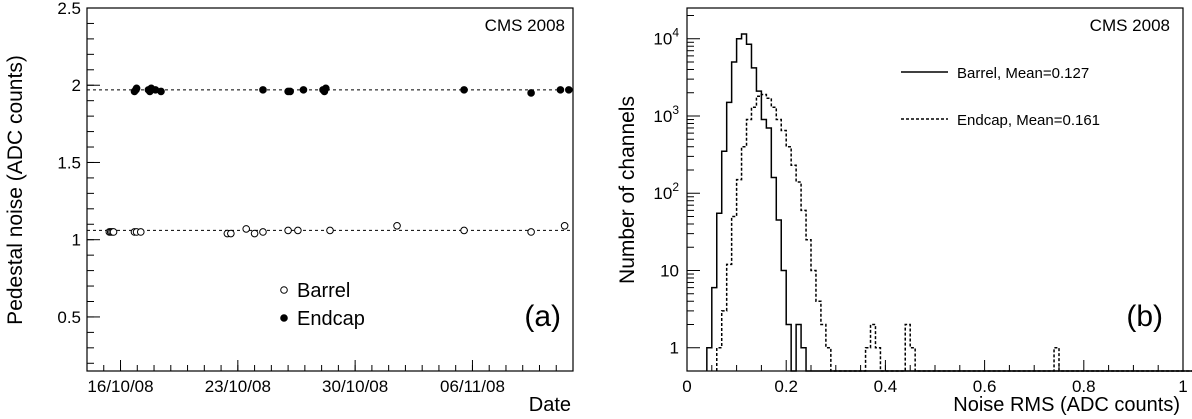 The image size is (1192, 419). Describe the element at coordinates (886, 386) in the screenshot. I see `x-tick-label: 0.4` at that location.